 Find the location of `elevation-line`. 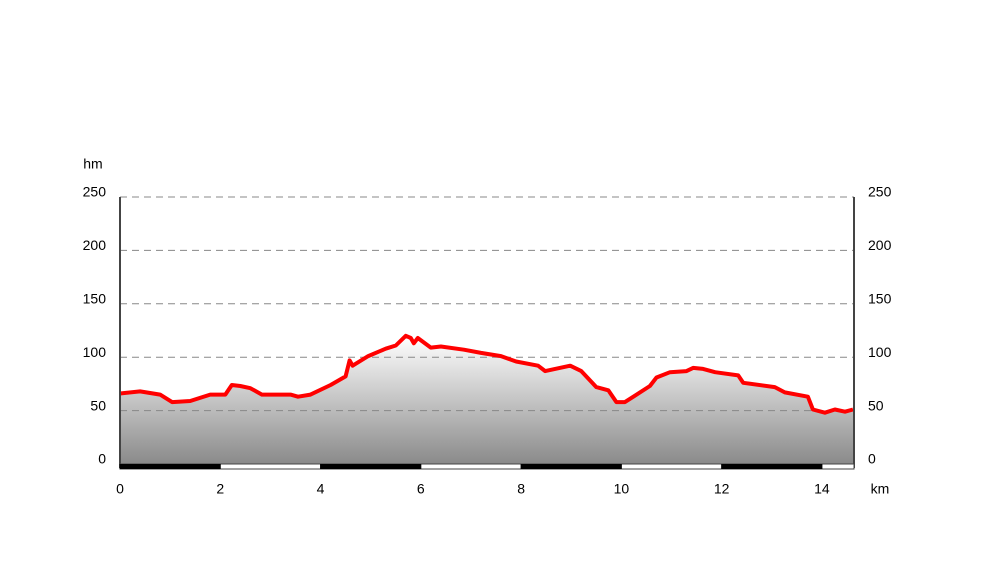

elevation-line is located at coordinates (486, 374).